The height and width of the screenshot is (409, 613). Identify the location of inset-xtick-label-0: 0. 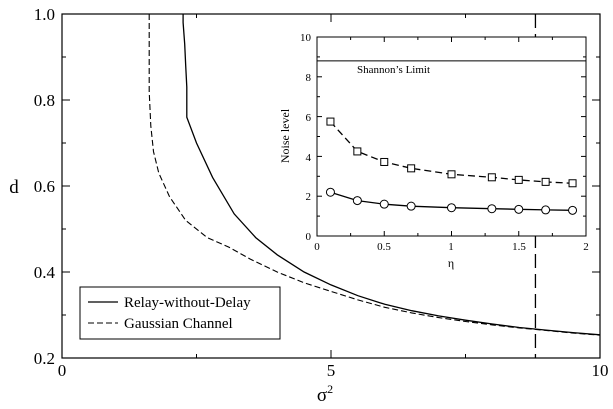
(317, 247).